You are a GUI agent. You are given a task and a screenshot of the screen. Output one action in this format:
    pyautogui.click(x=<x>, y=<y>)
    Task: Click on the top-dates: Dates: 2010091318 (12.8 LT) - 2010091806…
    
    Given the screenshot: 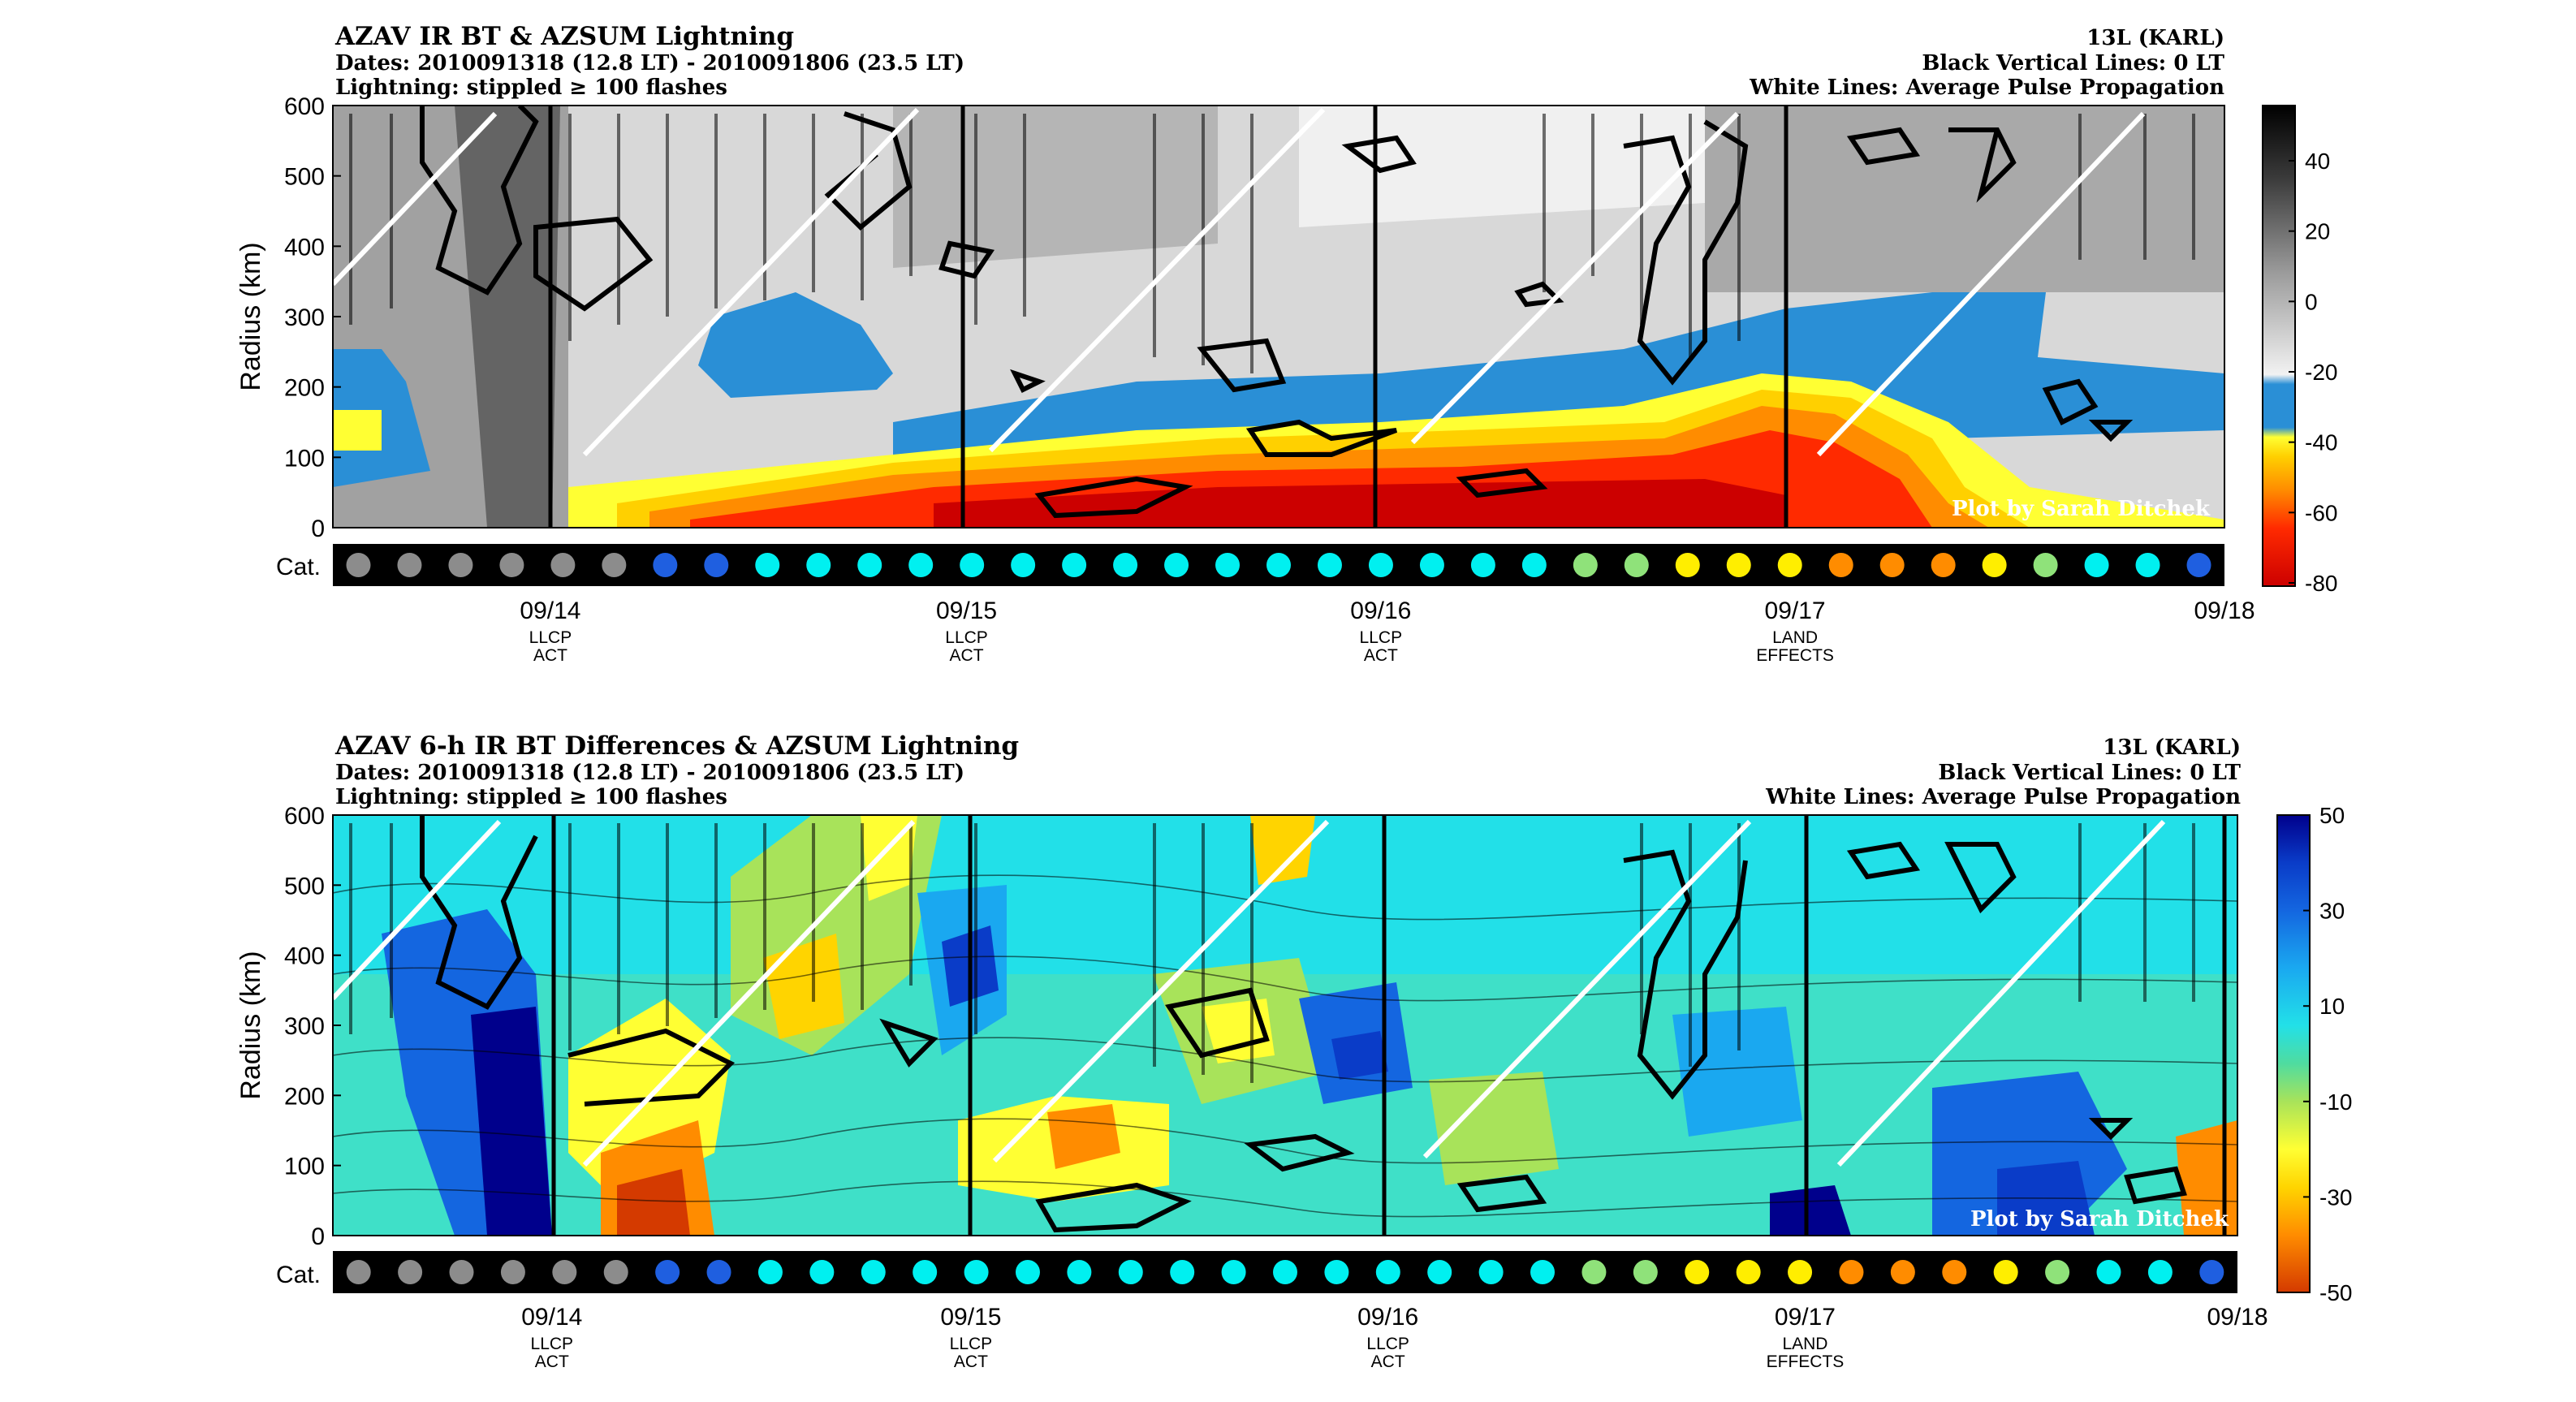 What is the action you would take?
    pyautogui.click(x=649, y=63)
    